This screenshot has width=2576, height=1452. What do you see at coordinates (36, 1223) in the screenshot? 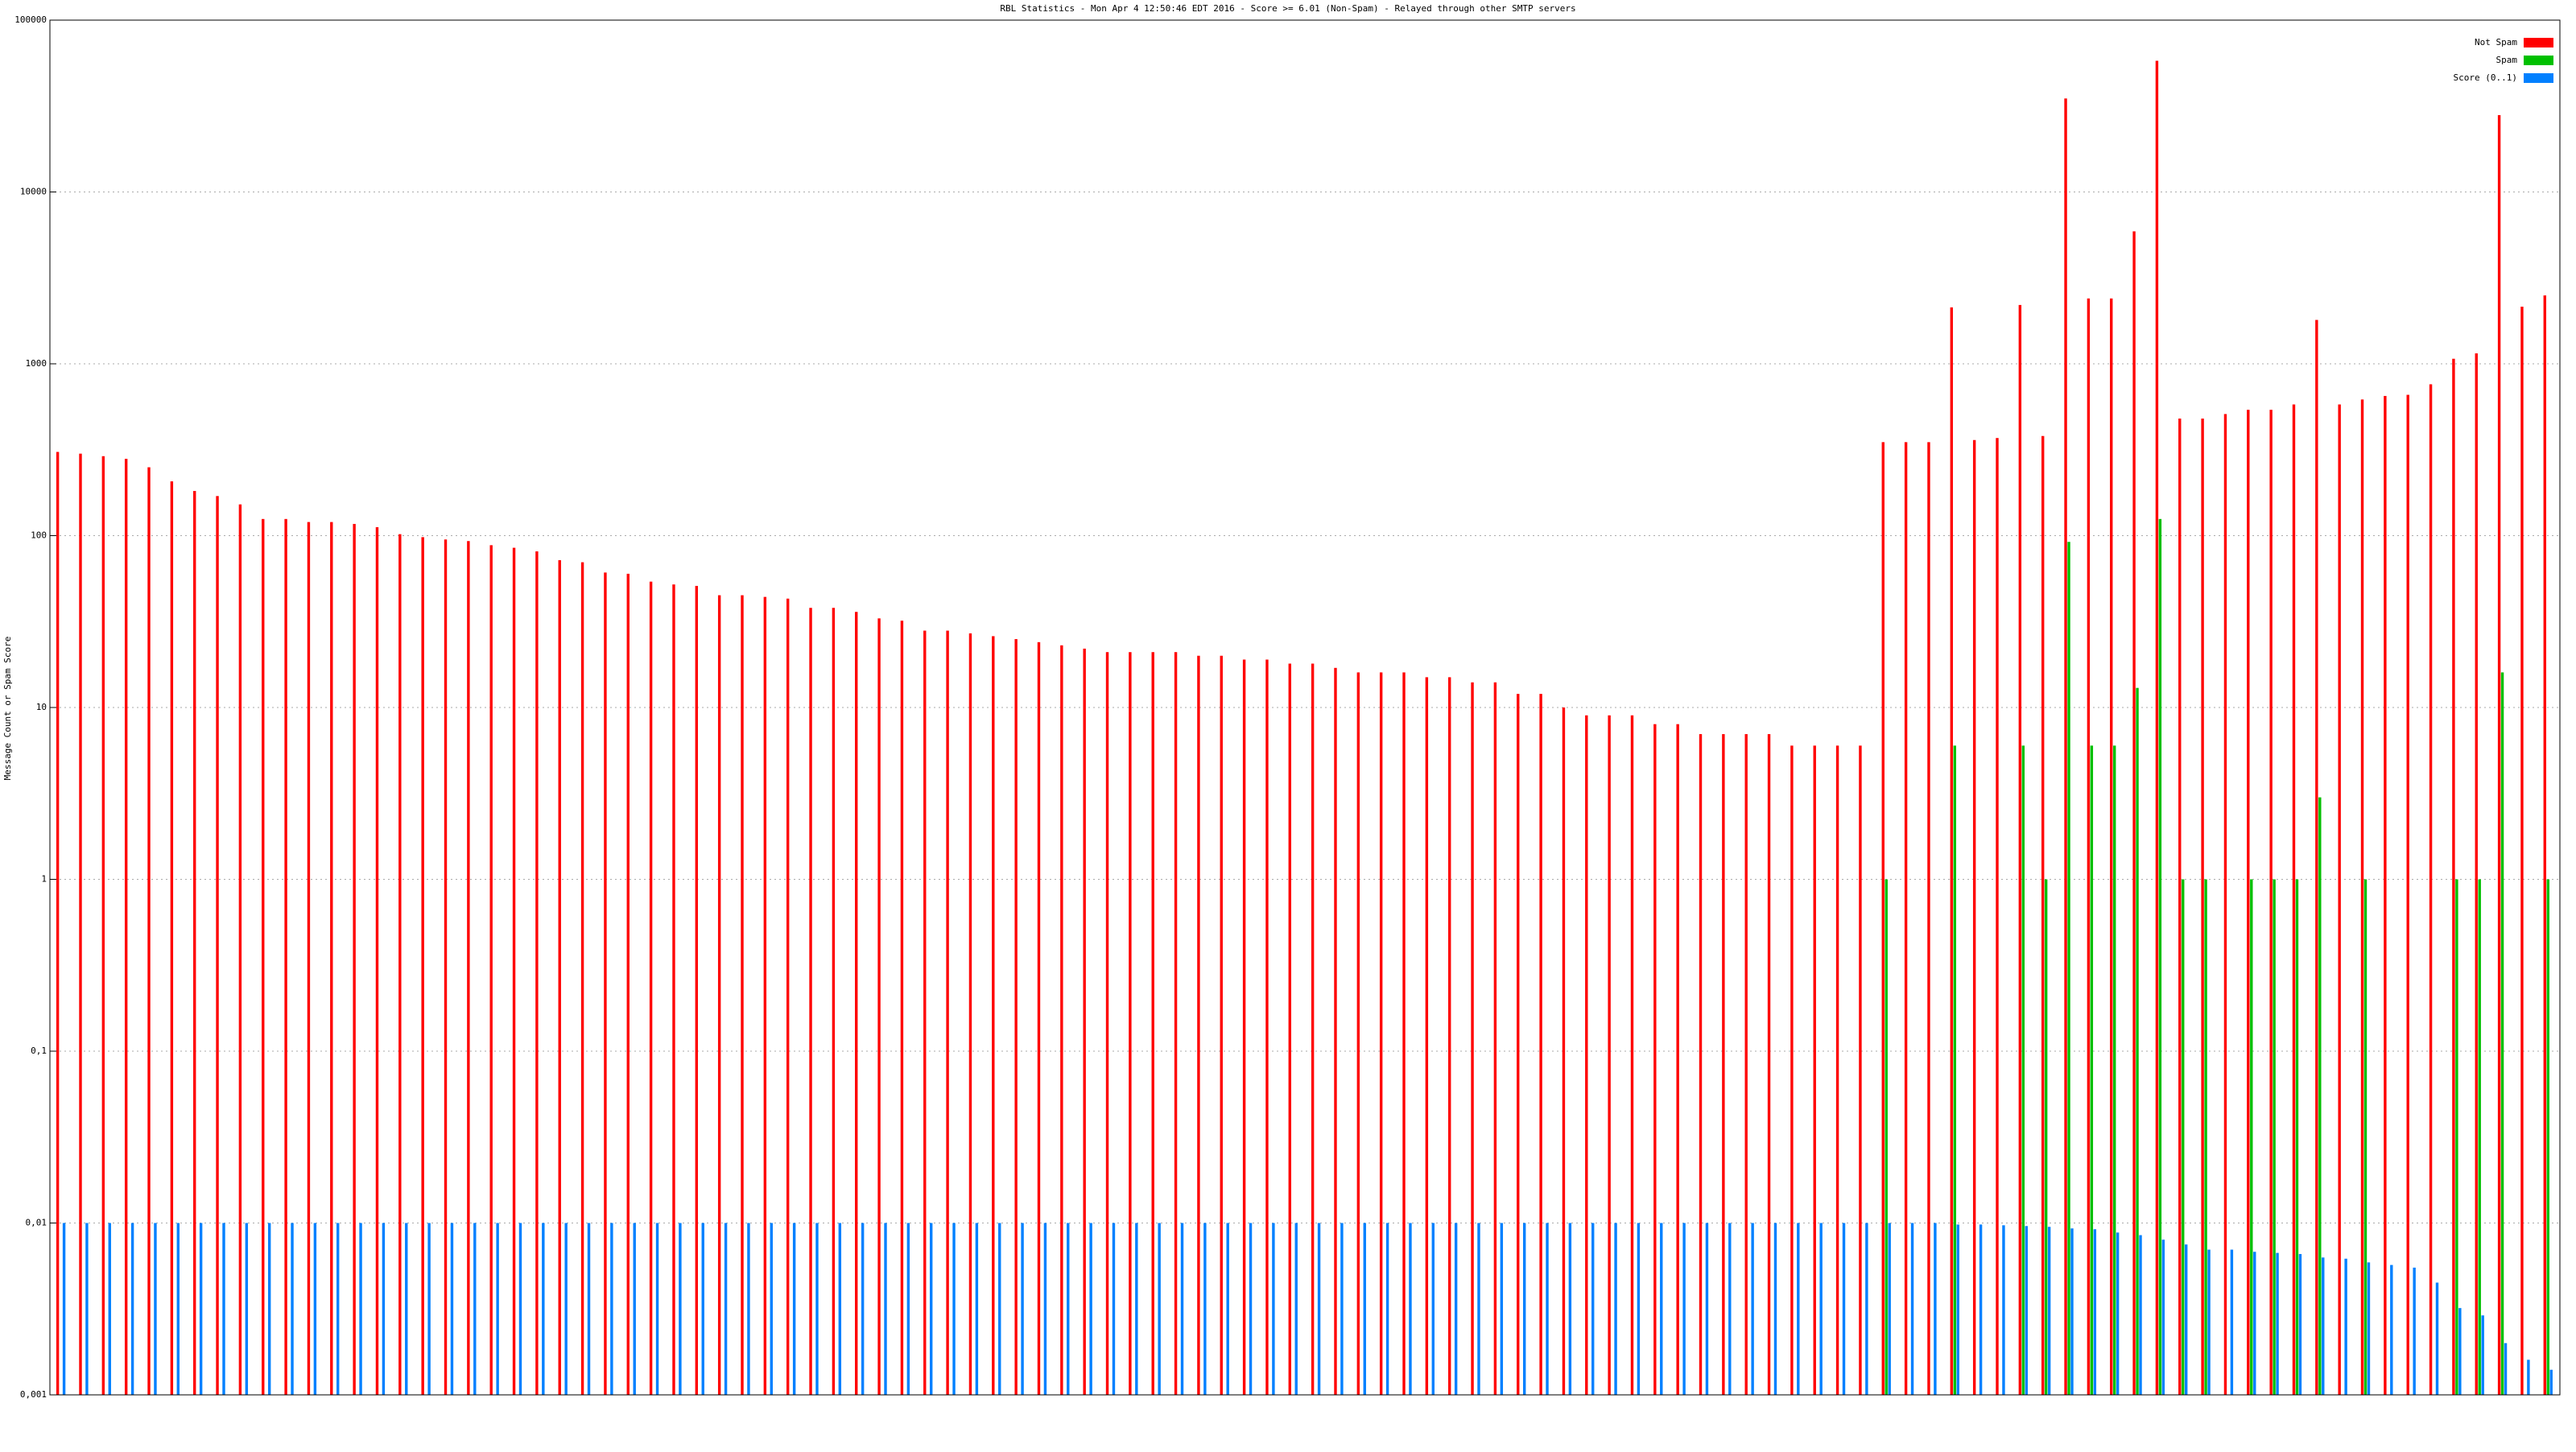
I see `y-tick-label: 0,01` at bounding box center [36, 1223].